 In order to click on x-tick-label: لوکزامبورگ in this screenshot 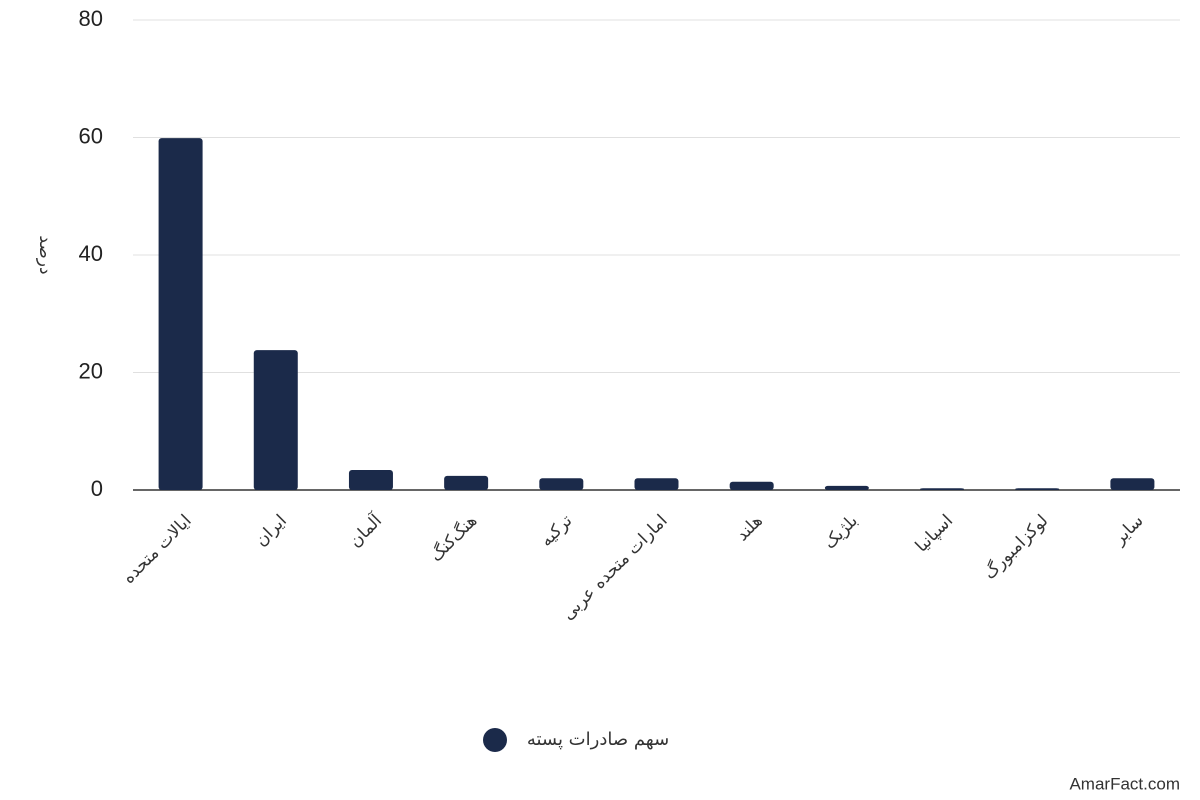, I will do `click(1015, 546)`.